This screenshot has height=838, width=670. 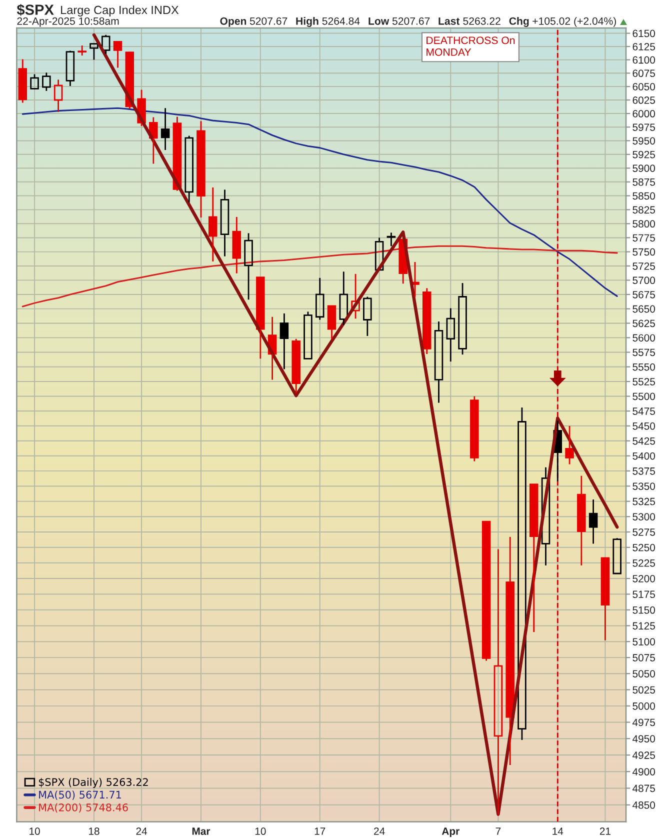 I want to click on y-tick-label: 4950, so click(x=644, y=738).